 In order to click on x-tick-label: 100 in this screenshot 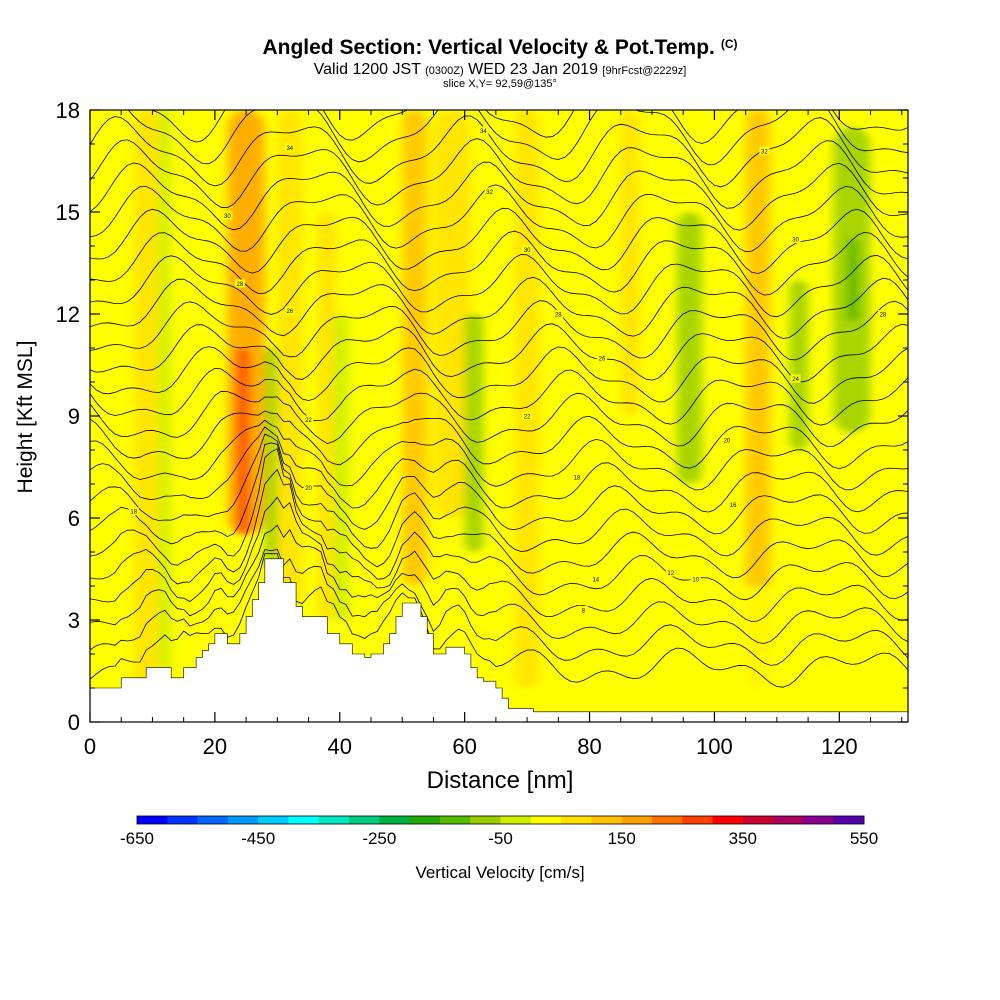, I will do `click(714, 746)`.